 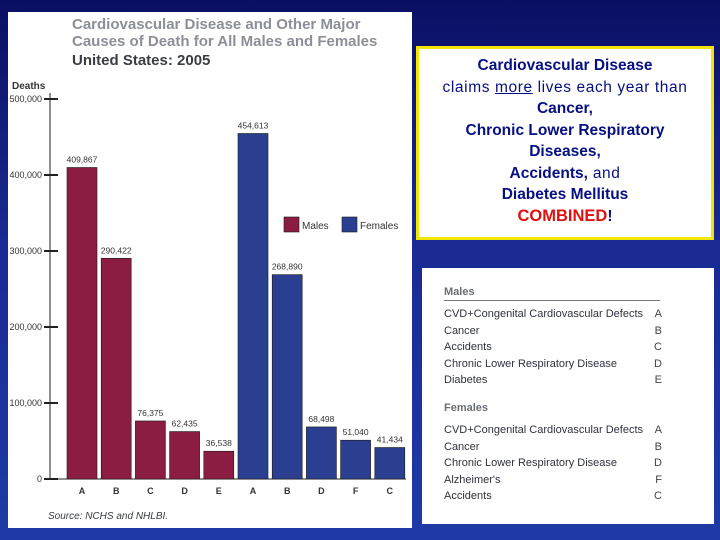 I want to click on y-tick-label: 400,000, so click(x=25, y=175).